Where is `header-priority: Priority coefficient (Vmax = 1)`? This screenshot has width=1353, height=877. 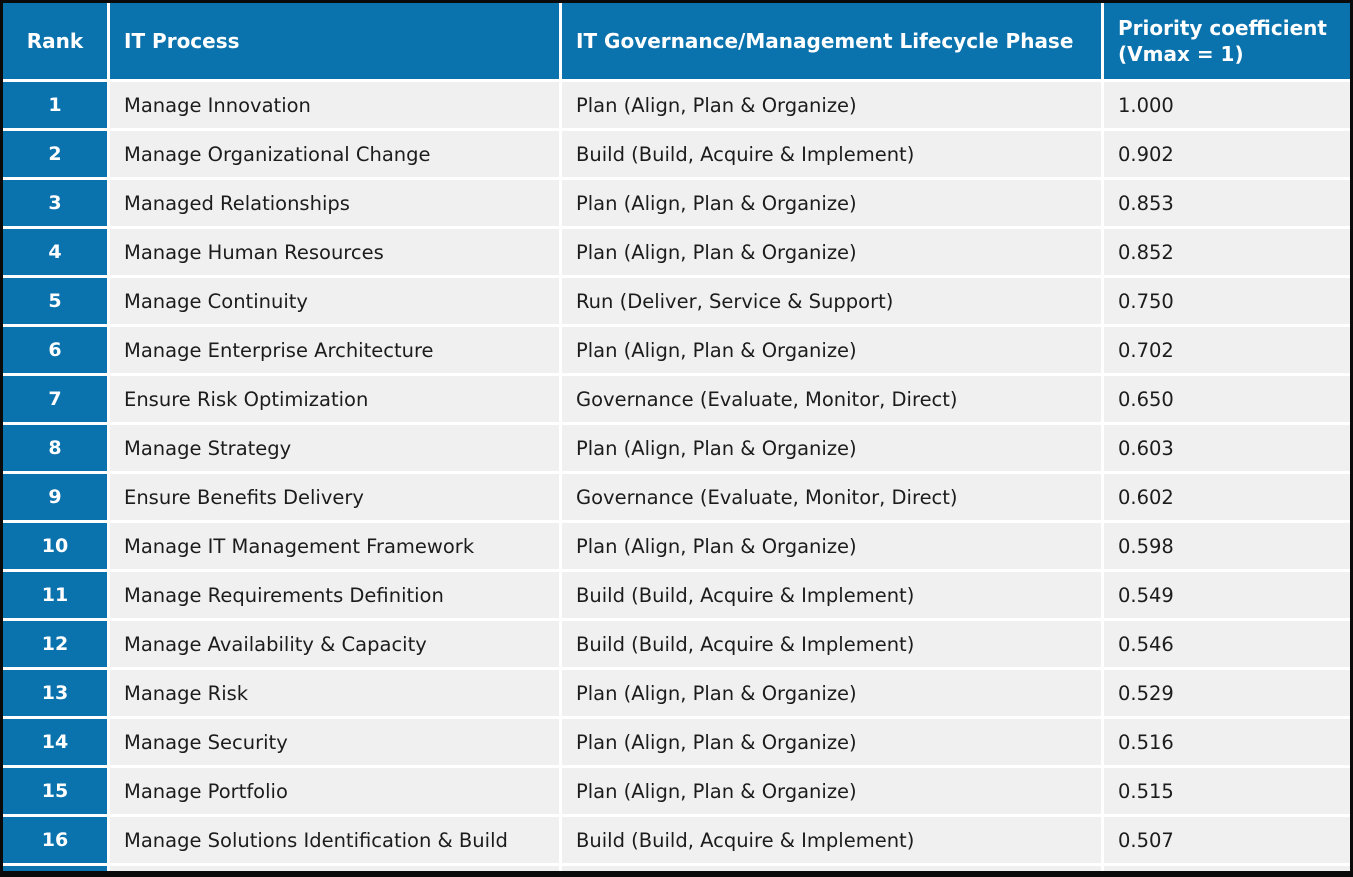
header-priority: Priority coefficient (Vmax = 1) is located at coordinates (1225, 41).